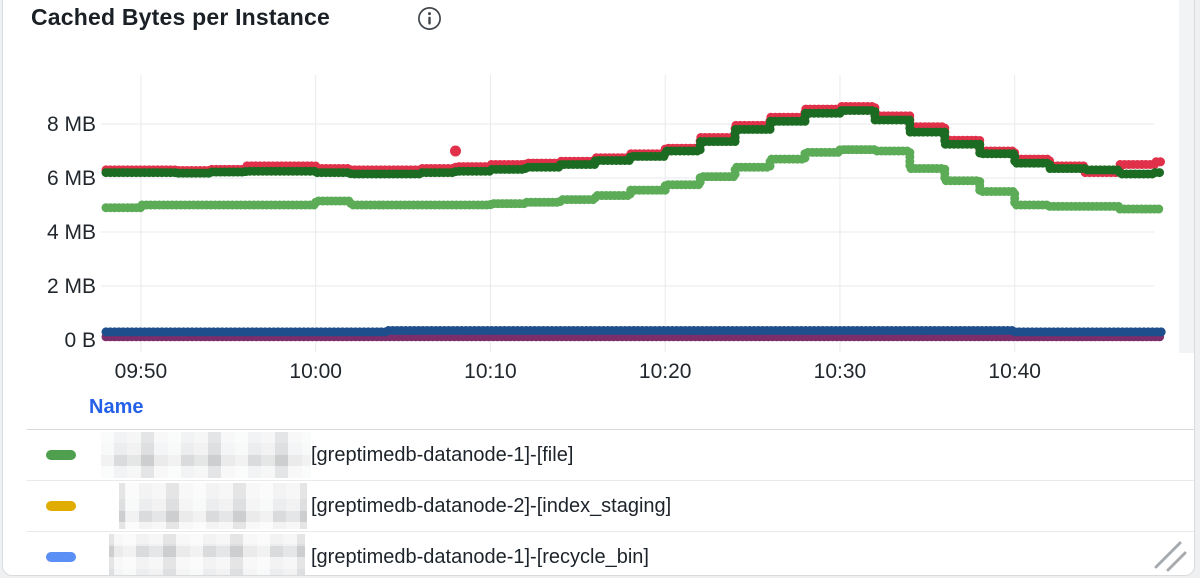  Describe the element at coordinates (181, 17) in the screenshot. I see `panel-title: Cached Bytes per Instance` at that location.